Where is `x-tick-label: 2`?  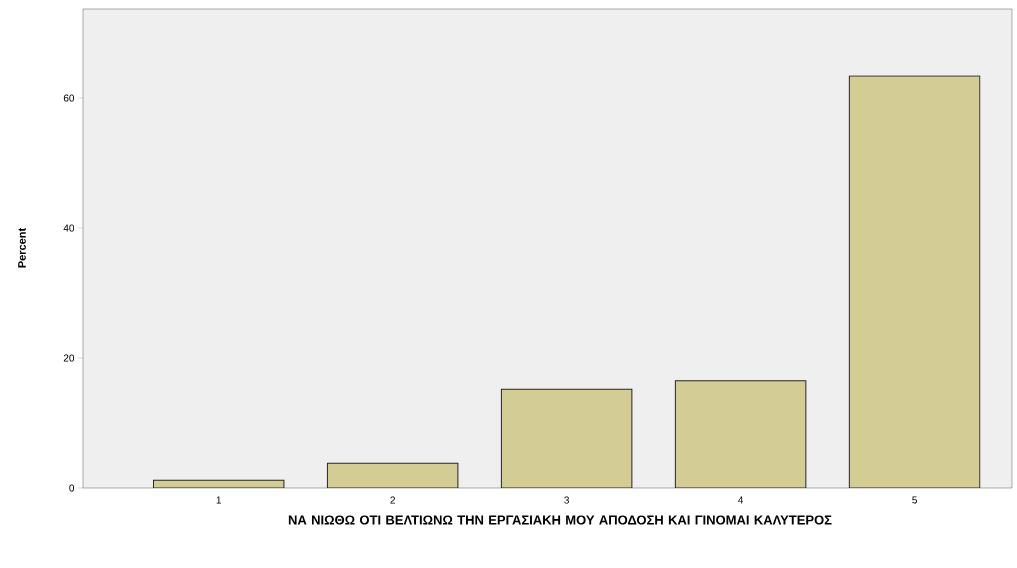
x-tick-label: 2 is located at coordinates (392, 500).